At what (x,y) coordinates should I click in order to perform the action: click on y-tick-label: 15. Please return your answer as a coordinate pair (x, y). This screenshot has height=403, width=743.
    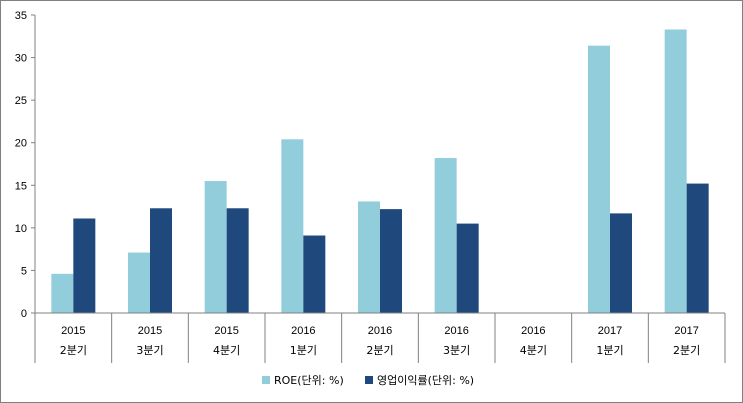
    Looking at the image, I should click on (21, 186).